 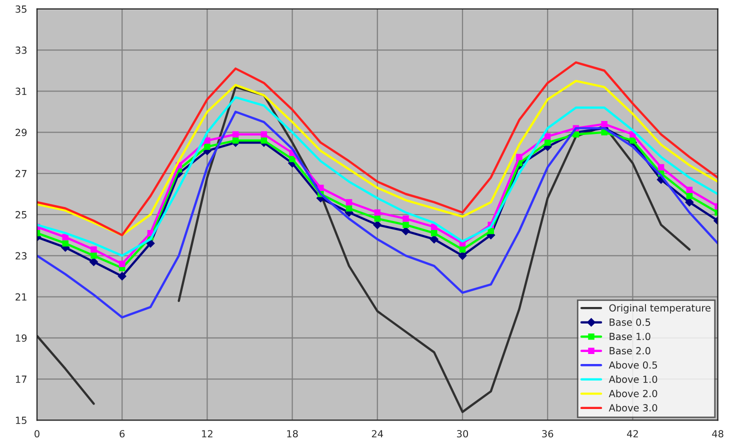 I want to click on legend-label: Above 1.0, so click(x=633, y=379).